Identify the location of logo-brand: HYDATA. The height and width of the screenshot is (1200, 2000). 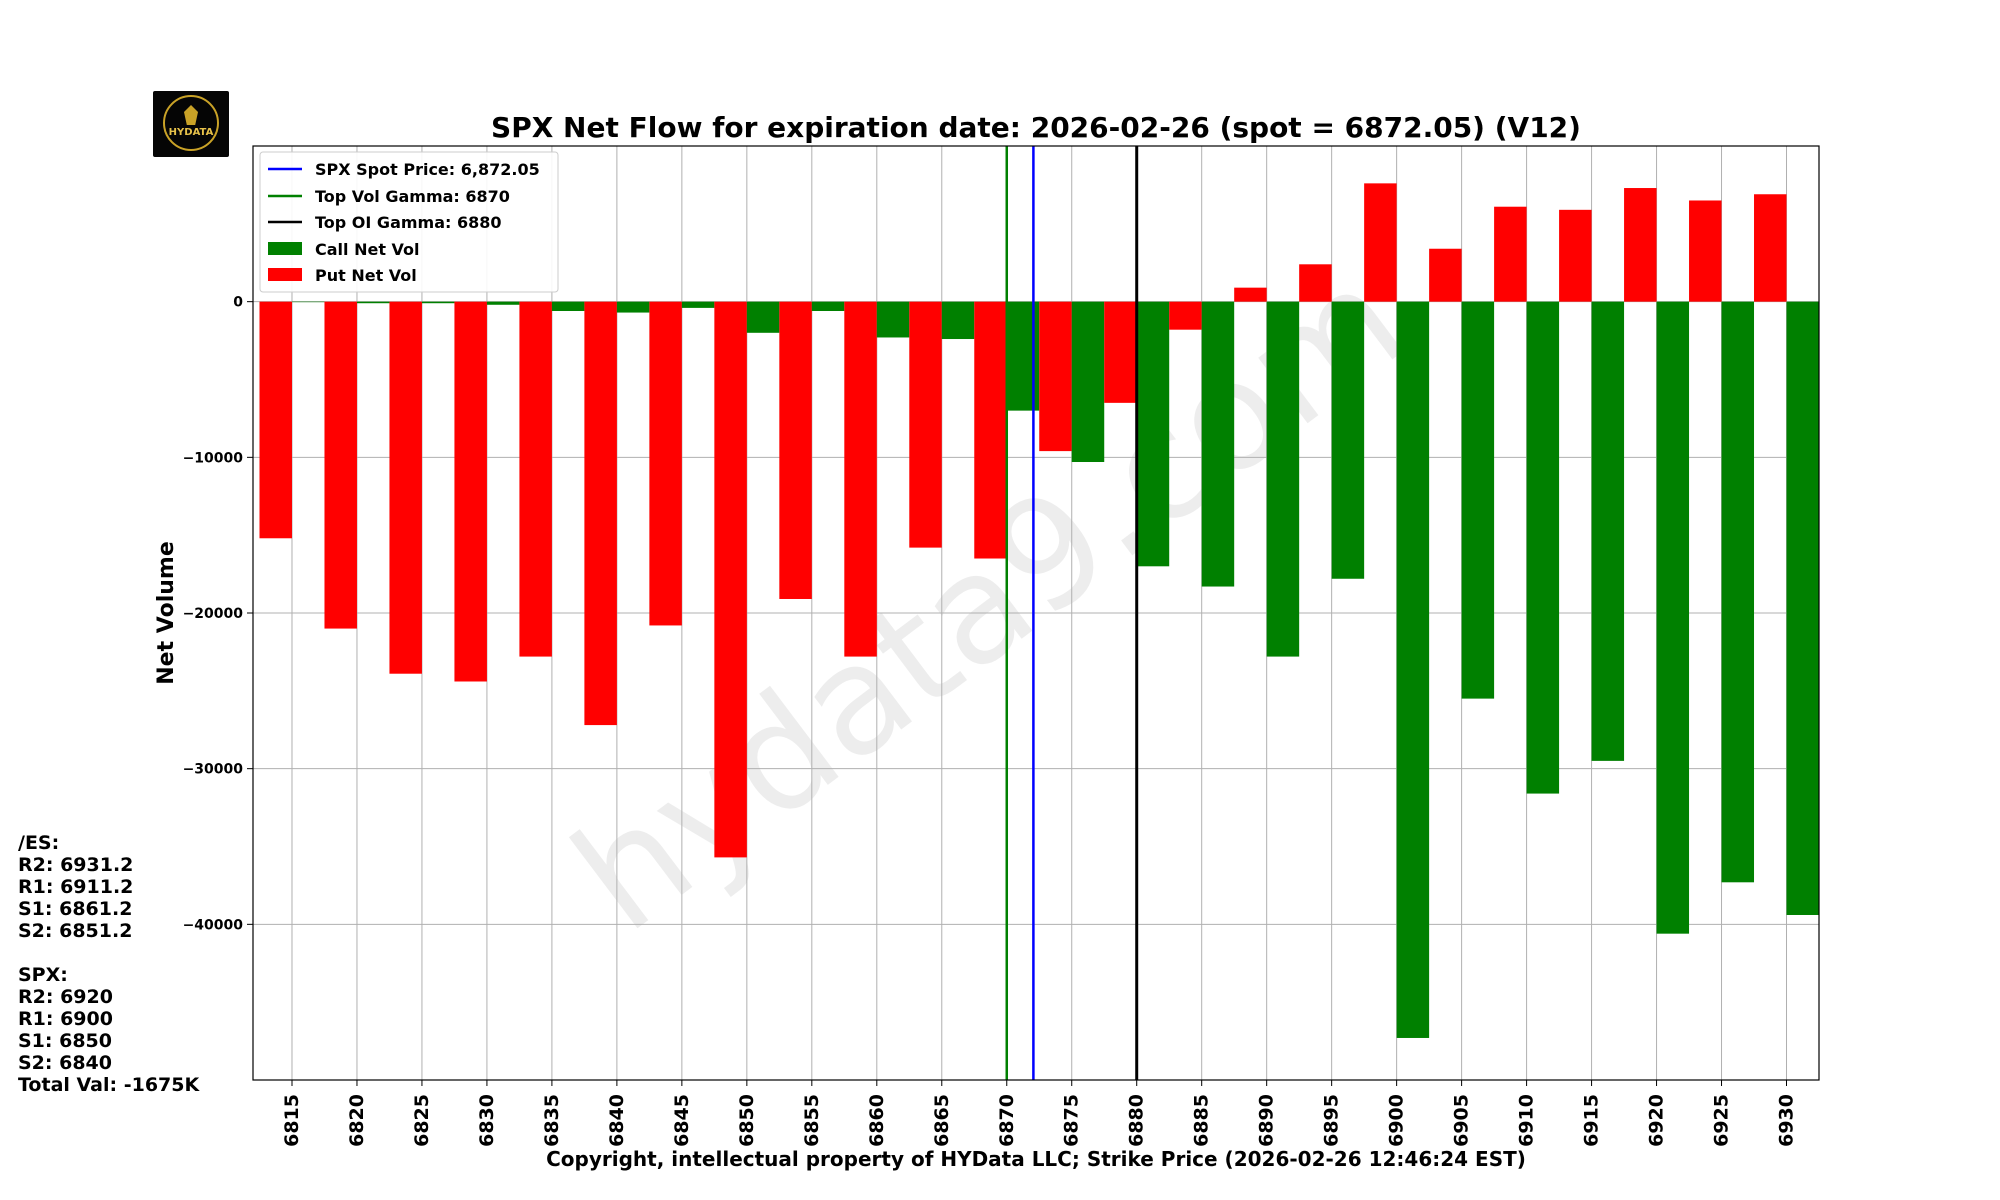
(191, 132).